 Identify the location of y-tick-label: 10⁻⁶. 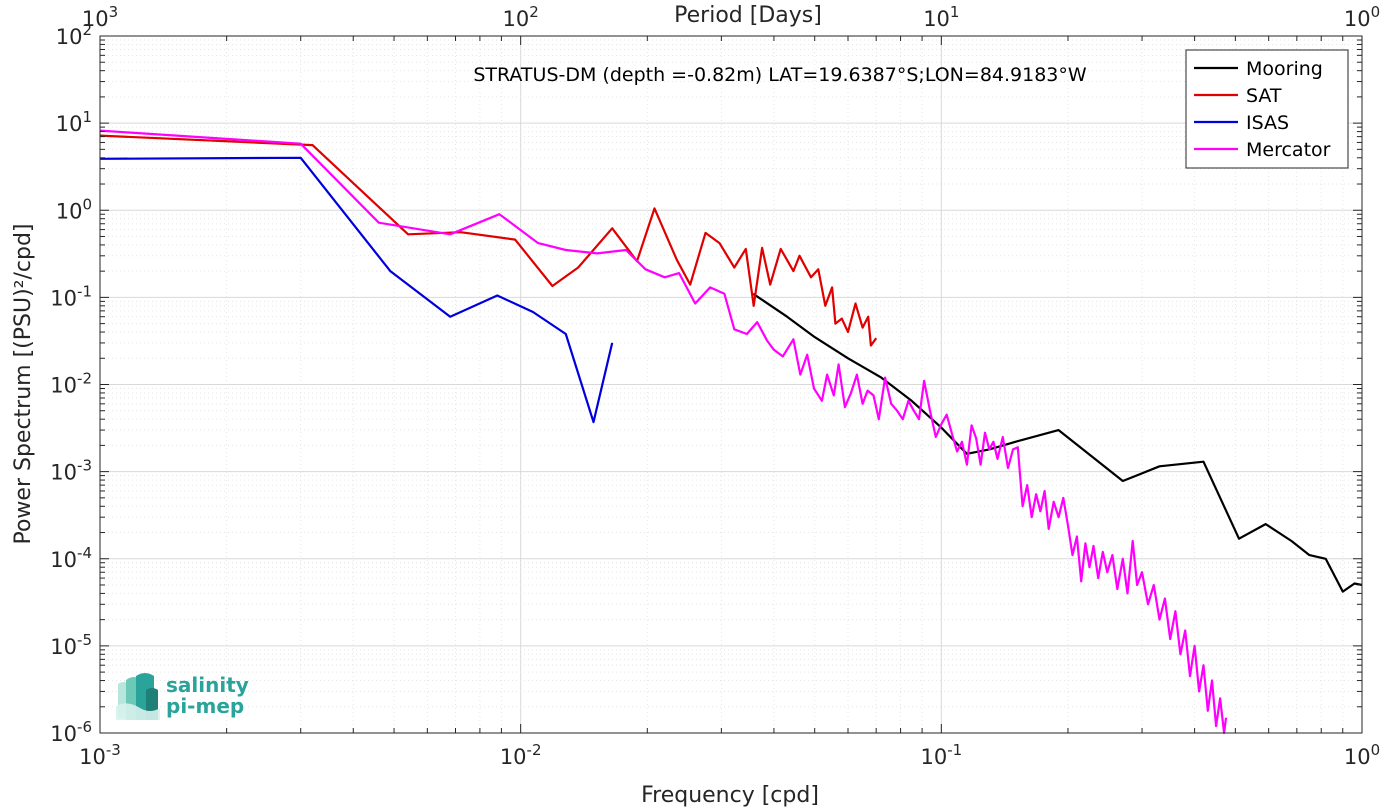
(71, 732).